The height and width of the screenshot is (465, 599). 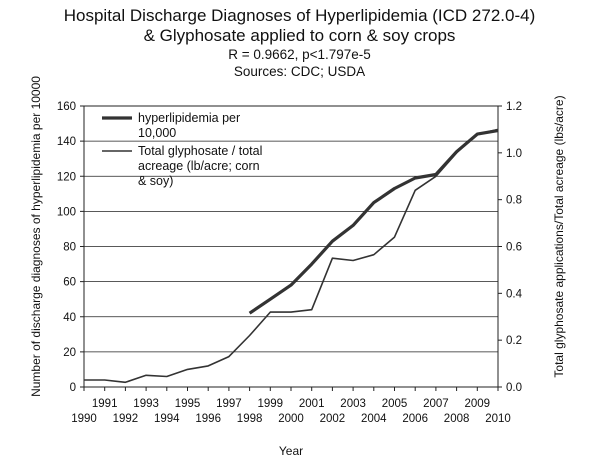 What do you see at coordinates (514, 154) in the screenshot?
I see `y-right-tick-label-1.0: 1.0` at bounding box center [514, 154].